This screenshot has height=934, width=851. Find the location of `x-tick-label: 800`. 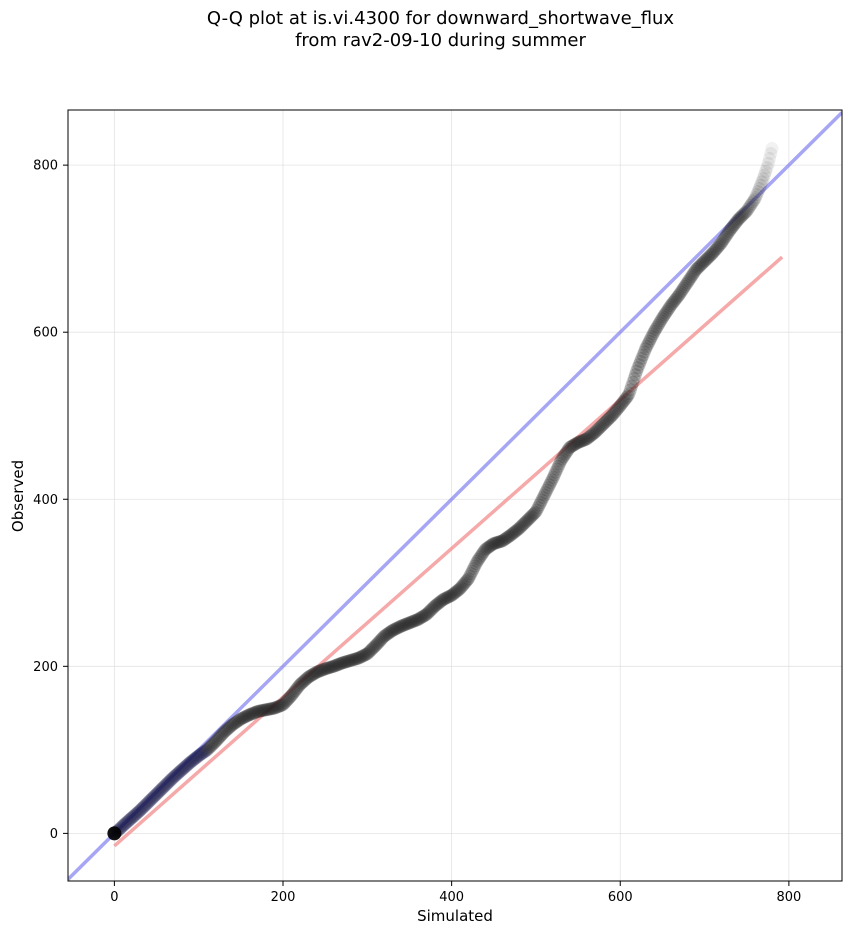

x-tick-label: 800 is located at coordinates (788, 897).